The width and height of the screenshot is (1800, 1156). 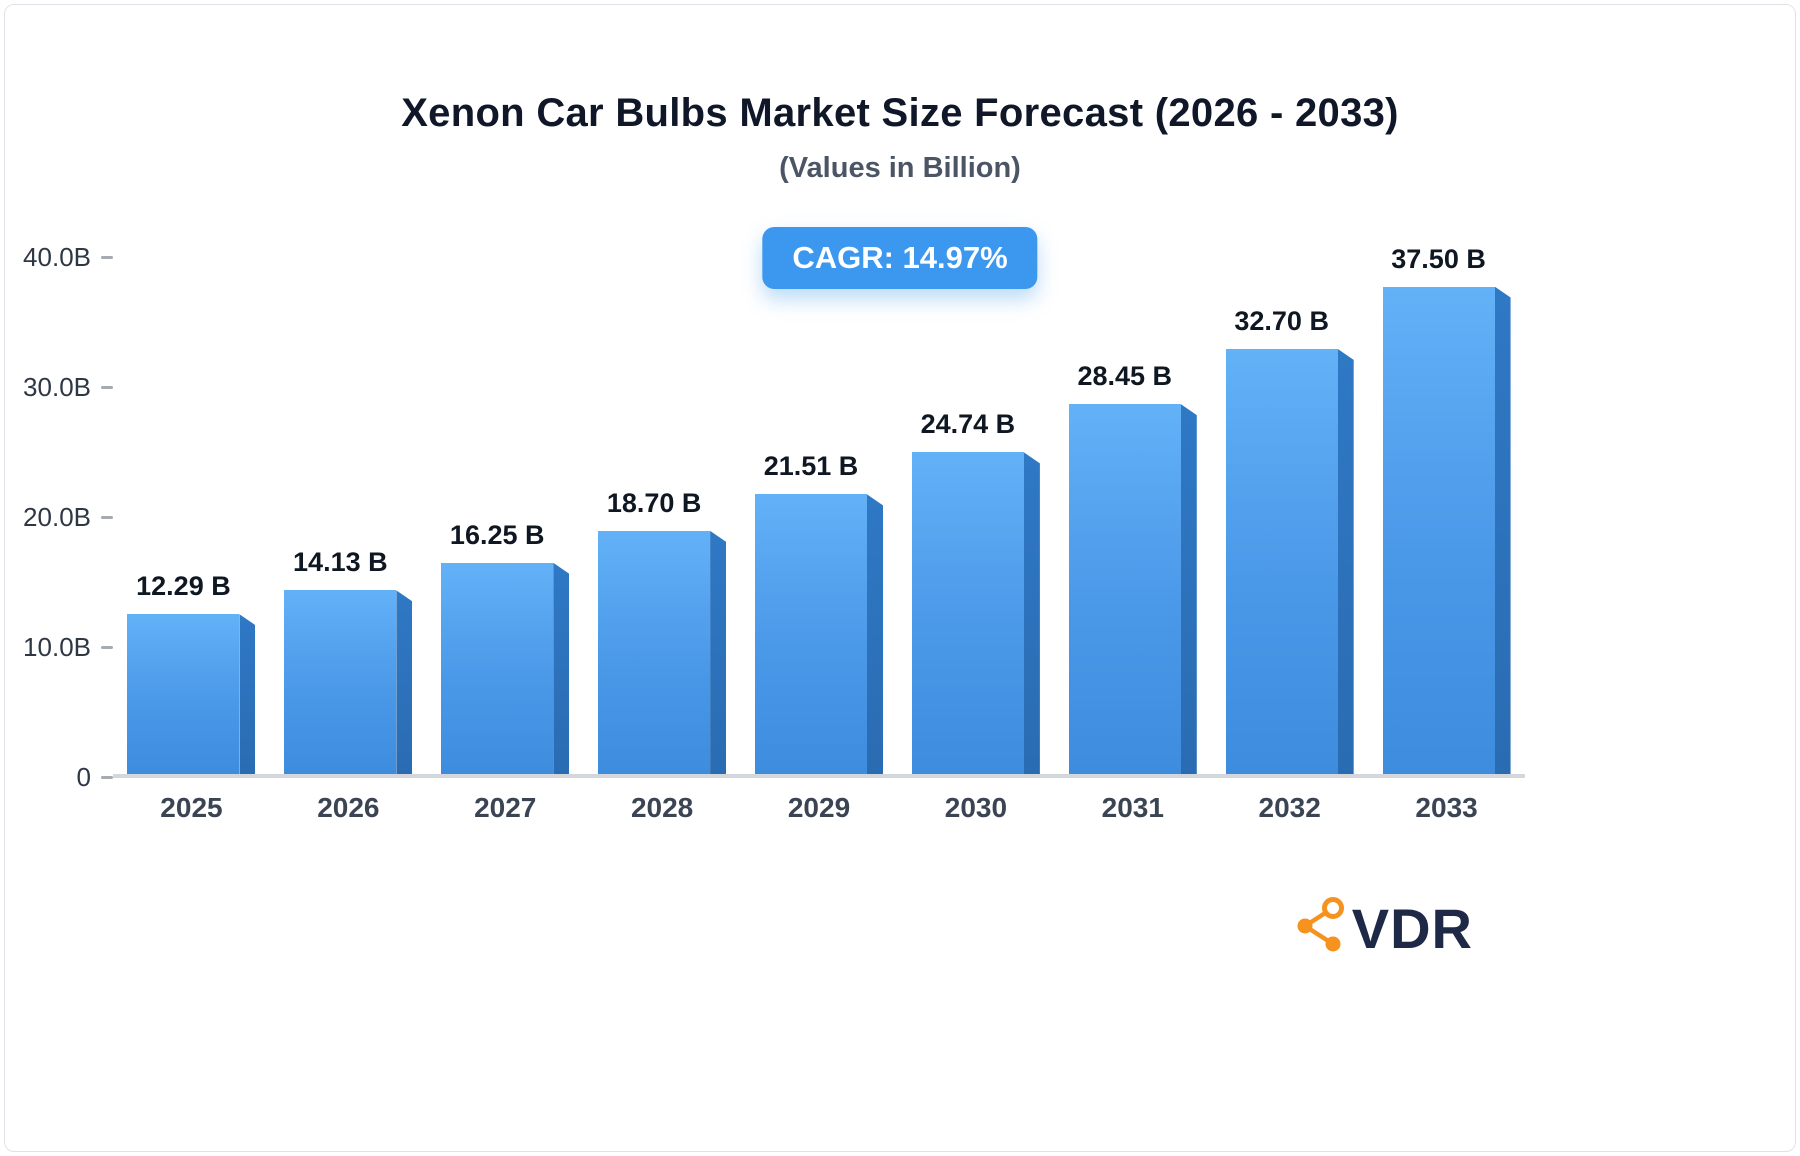 What do you see at coordinates (1438, 258) in the screenshot?
I see `bar-value-label: 37.50 B` at bounding box center [1438, 258].